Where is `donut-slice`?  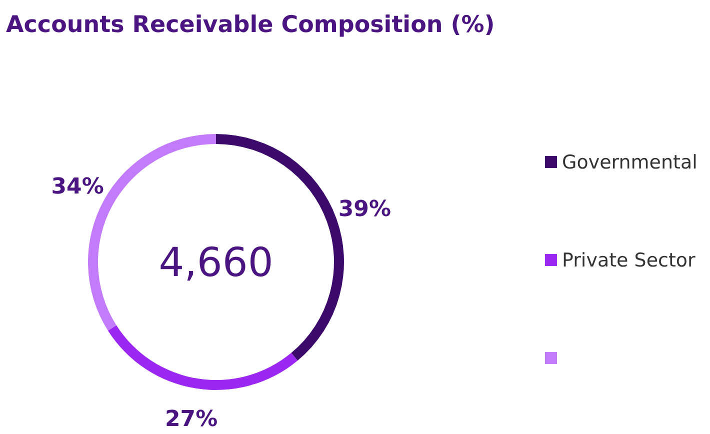
donut-slice is located at coordinates (203, 357).